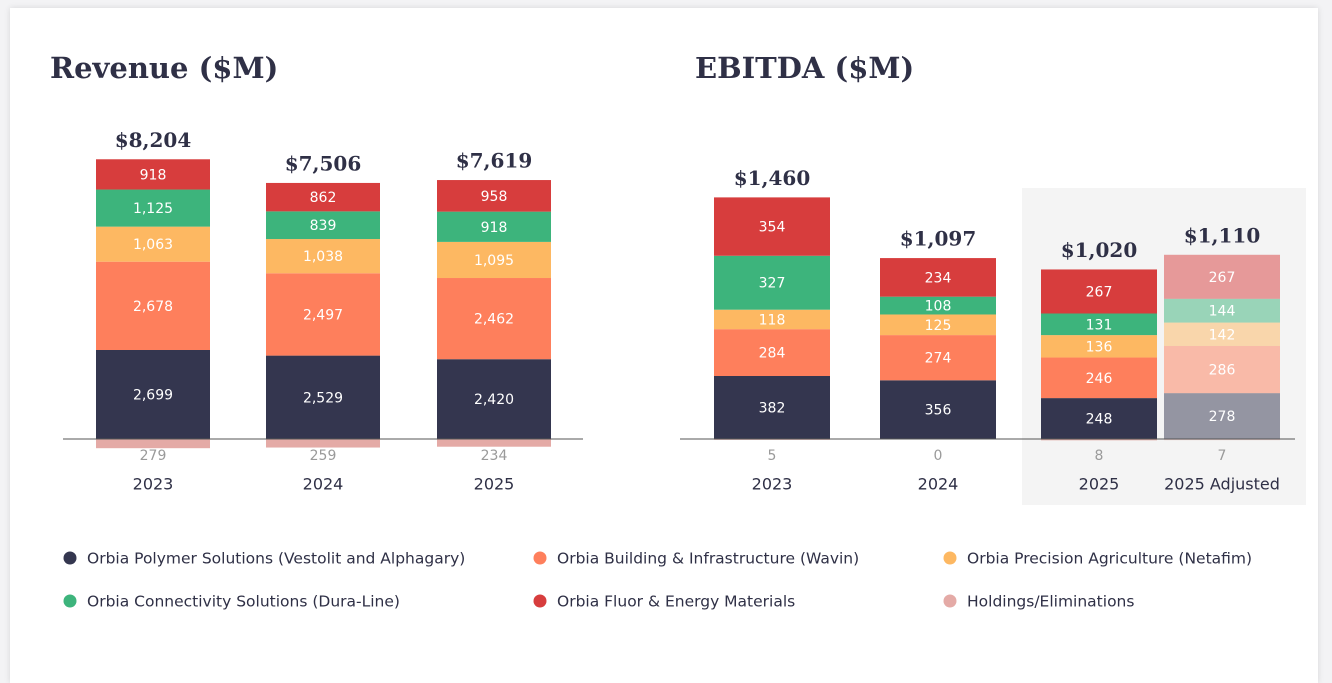 The height and width of the screenshot is (683, 1332). Describe the element at coordinates (243, 602) in the screenshot. I see `legend-label: Orbia Connectivity Solutions (Dura-Line)` at that location.